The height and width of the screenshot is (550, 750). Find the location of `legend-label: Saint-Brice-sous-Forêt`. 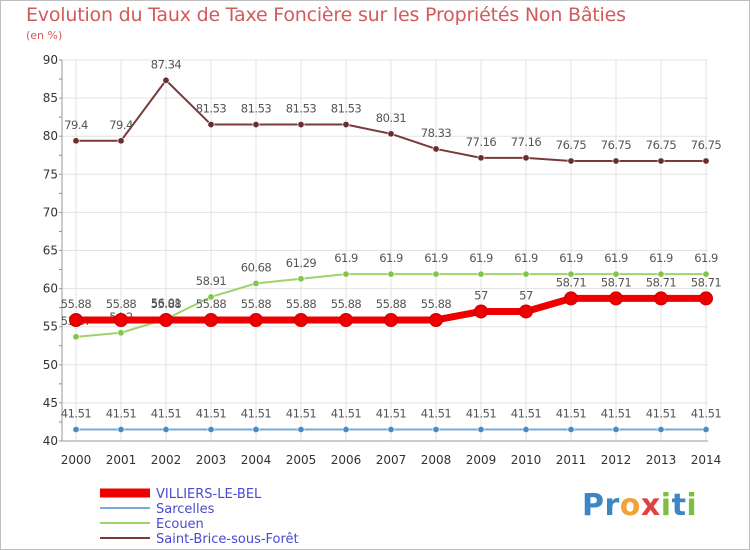

legend-label: Saint-Brice-sous-Forêt is located at coordinates (227, 539).